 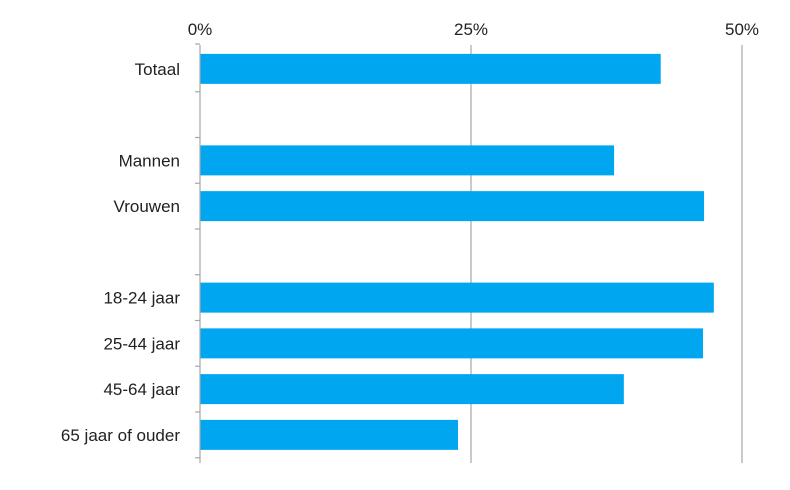 What do you see at coordinates (200, 29) in the screenshot?
I see `x-tick-label: 0%` at bounding box center [200, 29].